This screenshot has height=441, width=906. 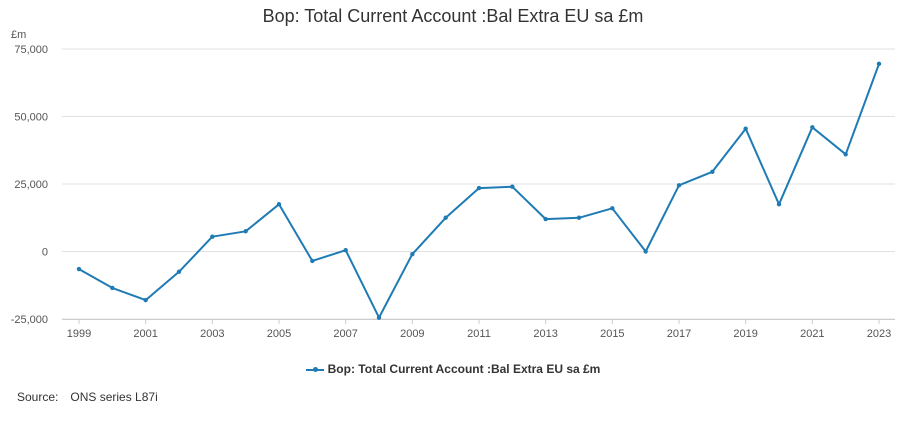 I want to click on x-tick-label: 2015, so click(x=612, y=334).